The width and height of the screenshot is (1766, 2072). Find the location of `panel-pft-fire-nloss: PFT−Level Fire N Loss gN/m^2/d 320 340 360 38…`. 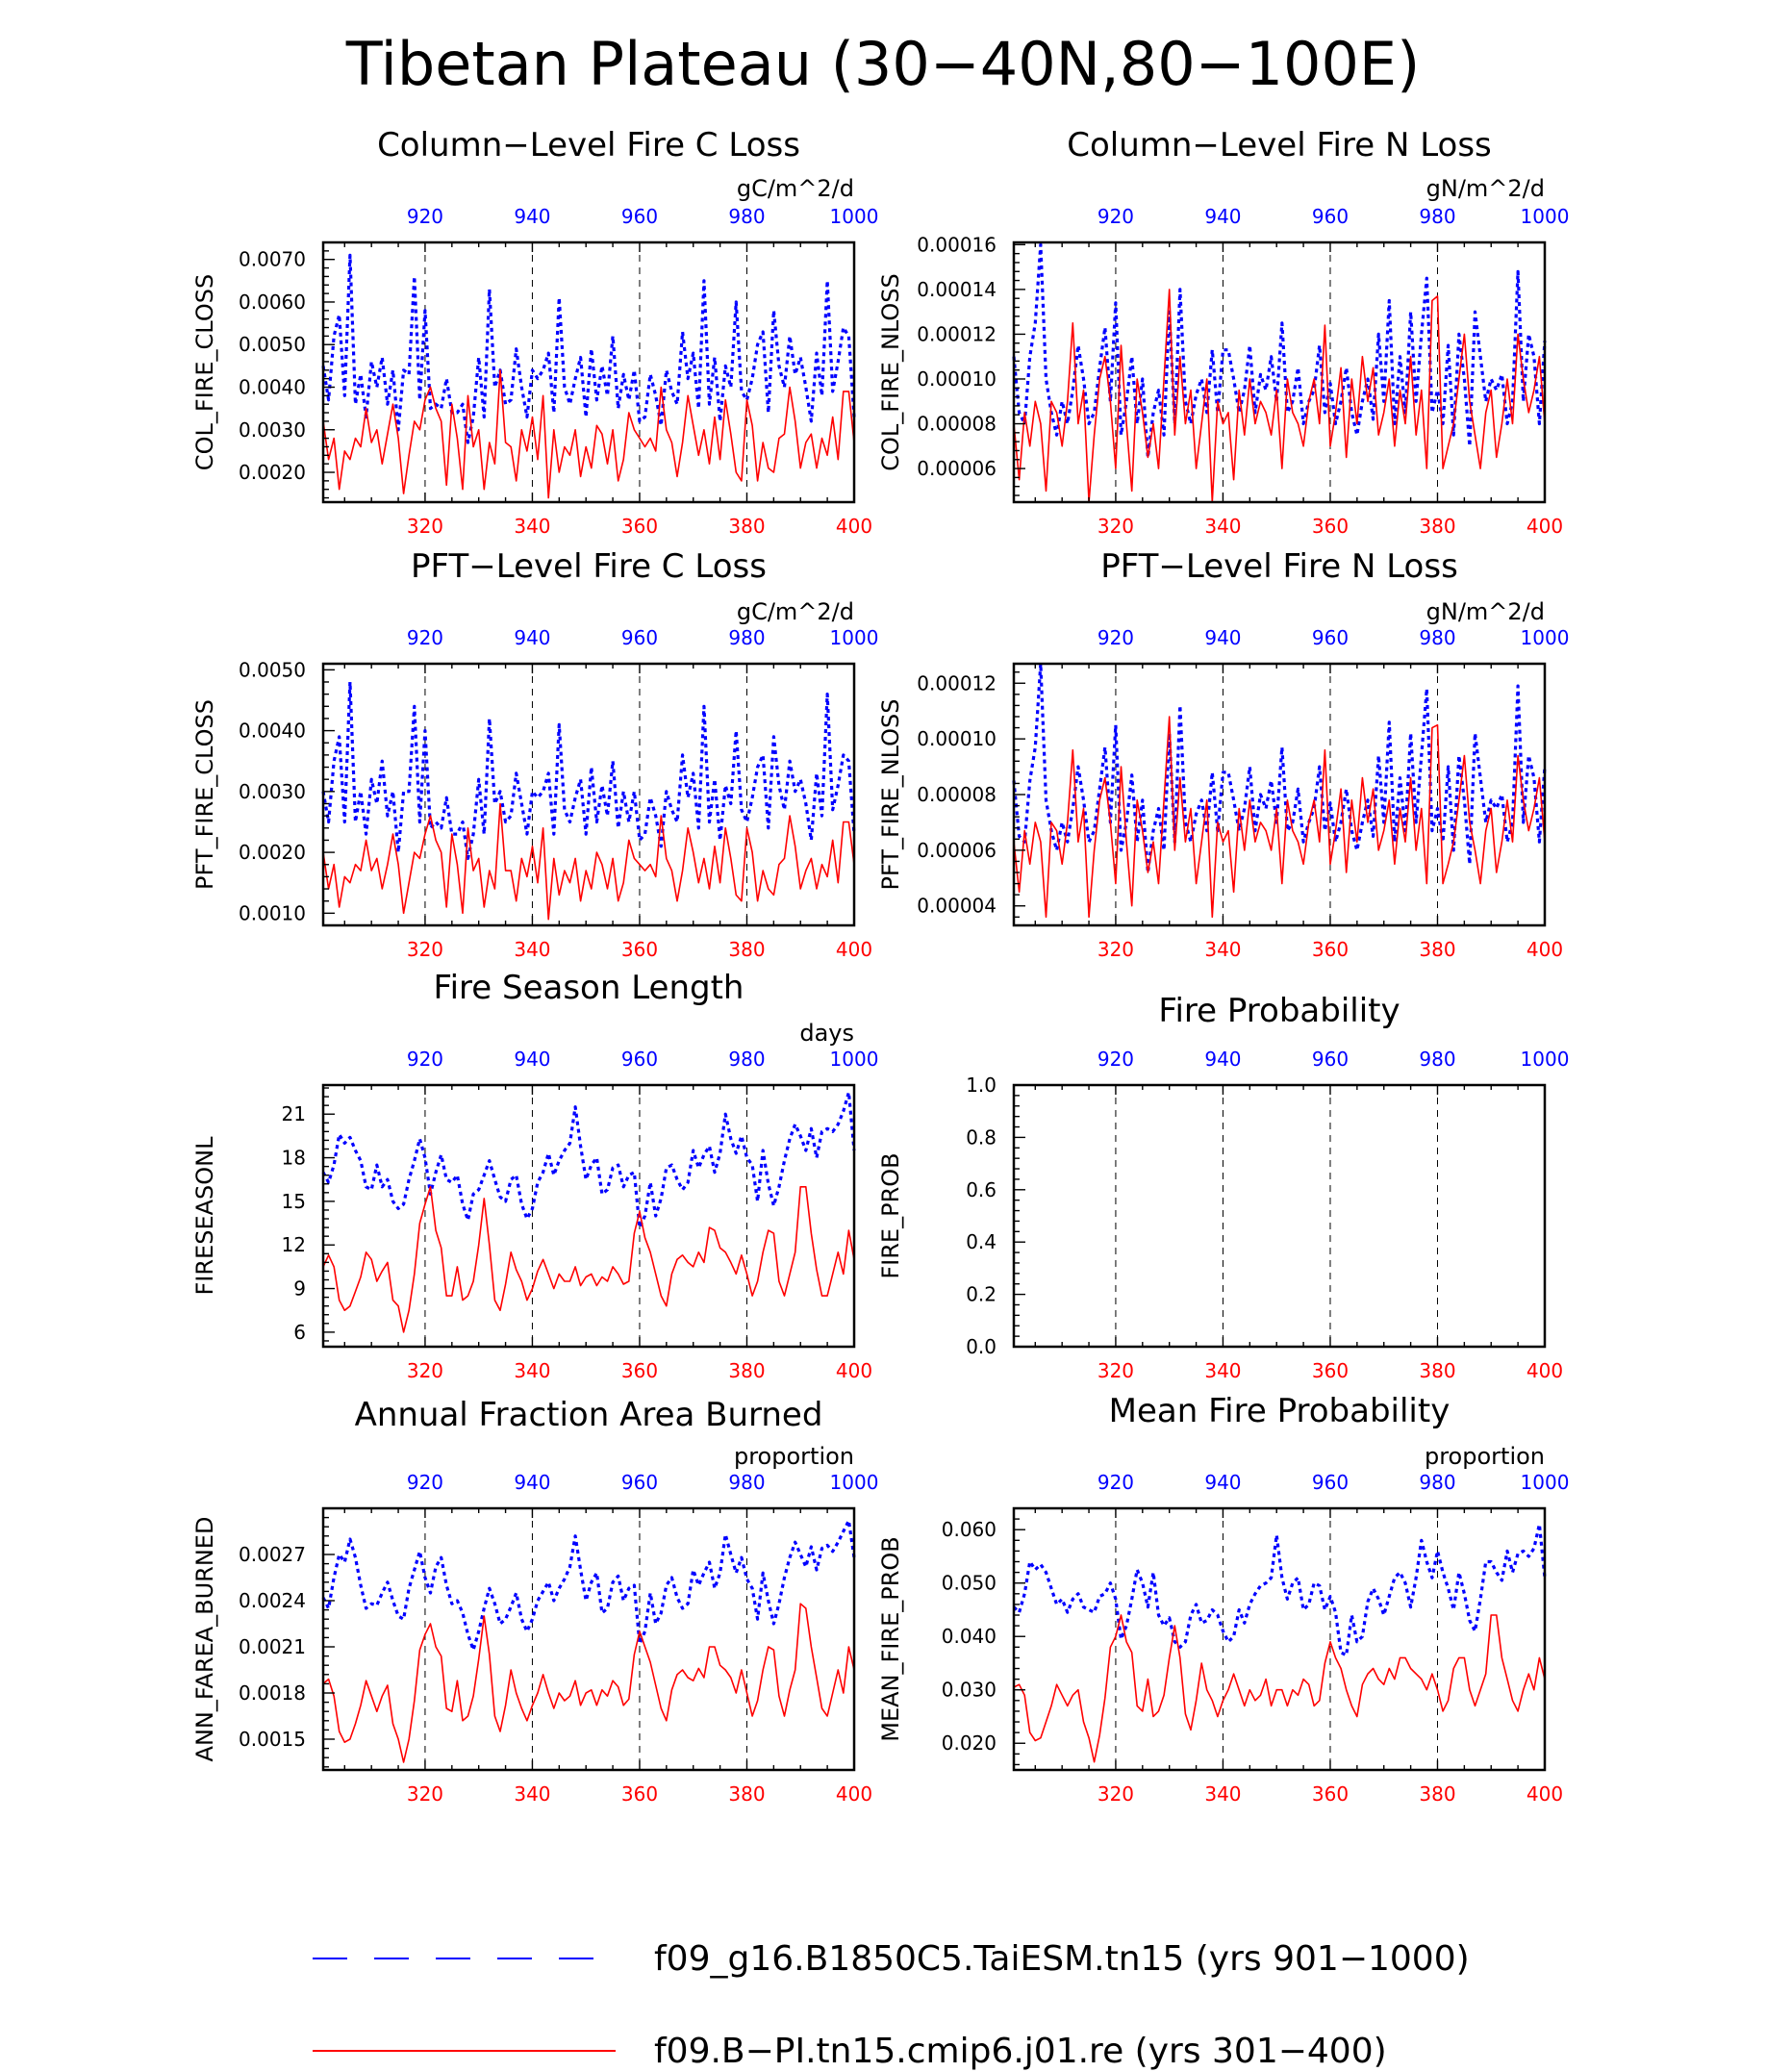

panel-pft-fire-nloss: PFT−Level Fire N Loss gN/m^2/d 320 340 360 38… is located at coordinates (1223, 754).